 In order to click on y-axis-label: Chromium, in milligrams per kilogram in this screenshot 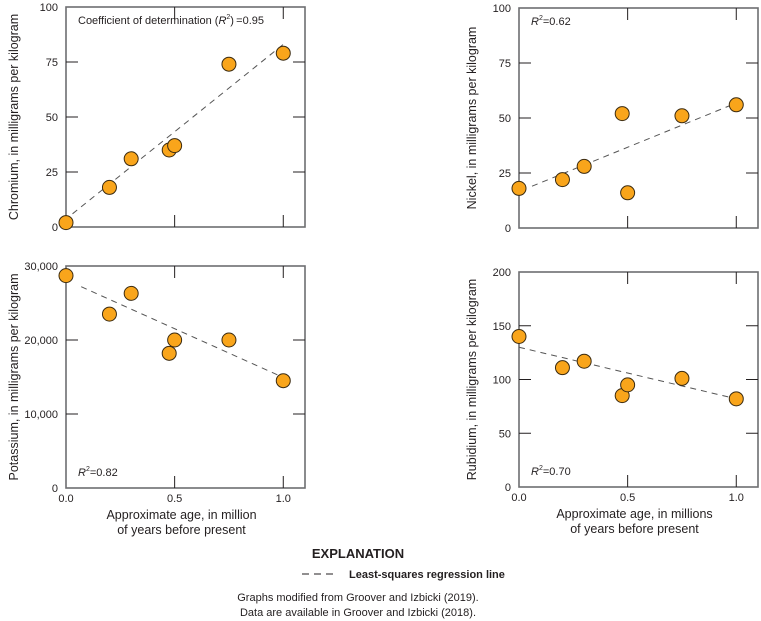, I will do `click(14, 117)`.